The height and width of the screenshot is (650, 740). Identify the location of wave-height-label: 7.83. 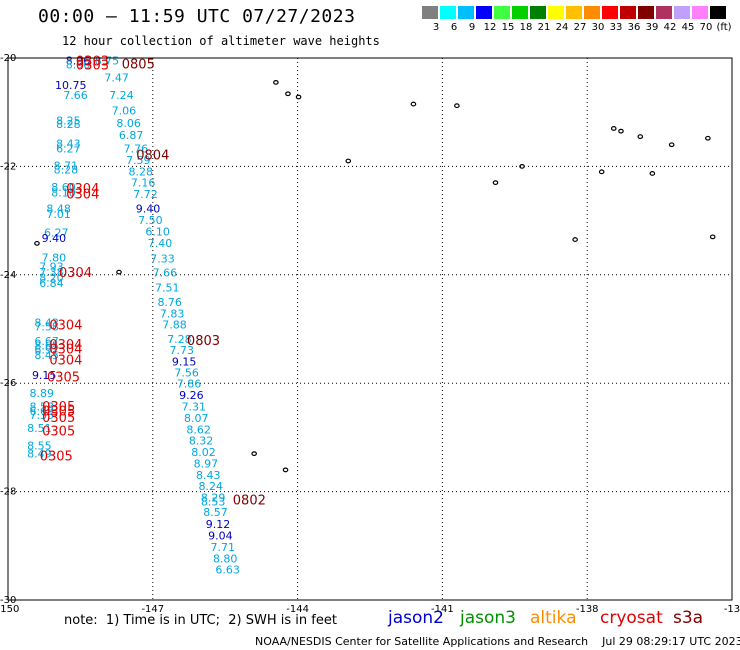
(172, 313).